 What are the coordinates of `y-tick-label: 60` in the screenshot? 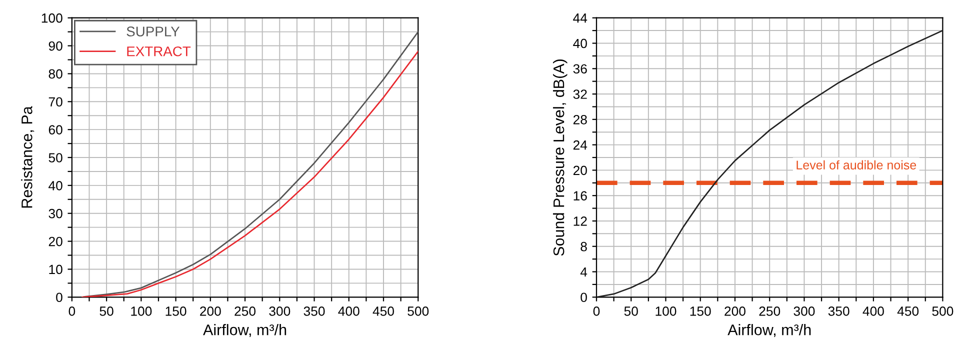 It's located at (55, 129).